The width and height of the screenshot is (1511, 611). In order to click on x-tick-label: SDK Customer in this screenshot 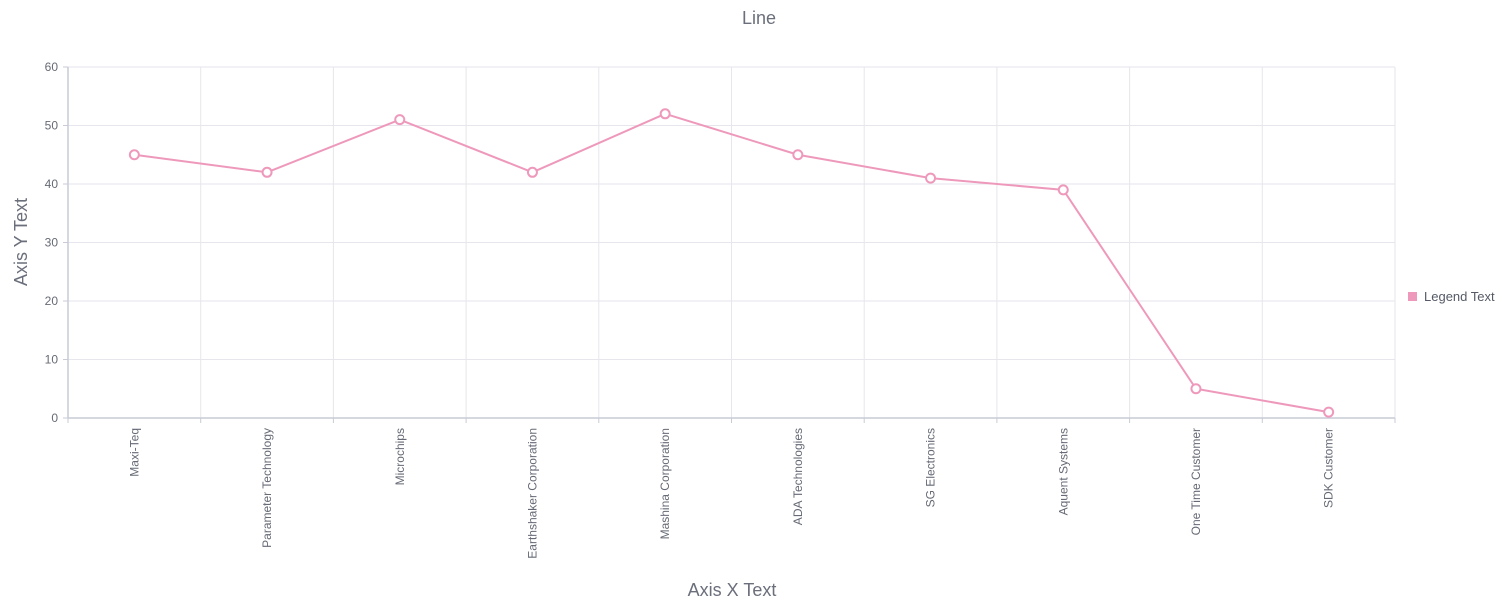, I will do `click(1329, 468)`.